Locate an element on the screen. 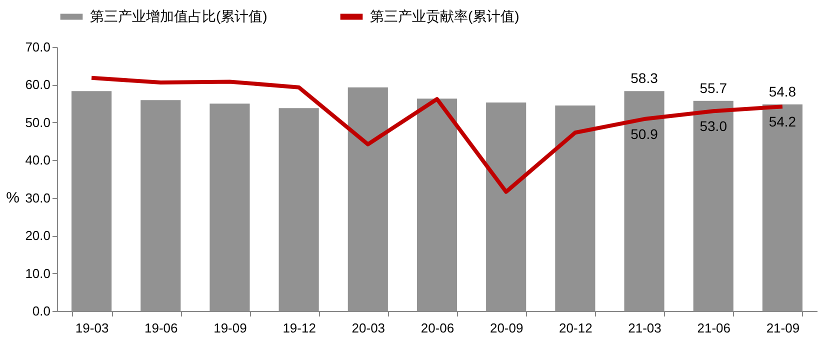 This screenshot has width=832, height=347. x-tick-label: 19-03 is located at coordinates (92, 328).